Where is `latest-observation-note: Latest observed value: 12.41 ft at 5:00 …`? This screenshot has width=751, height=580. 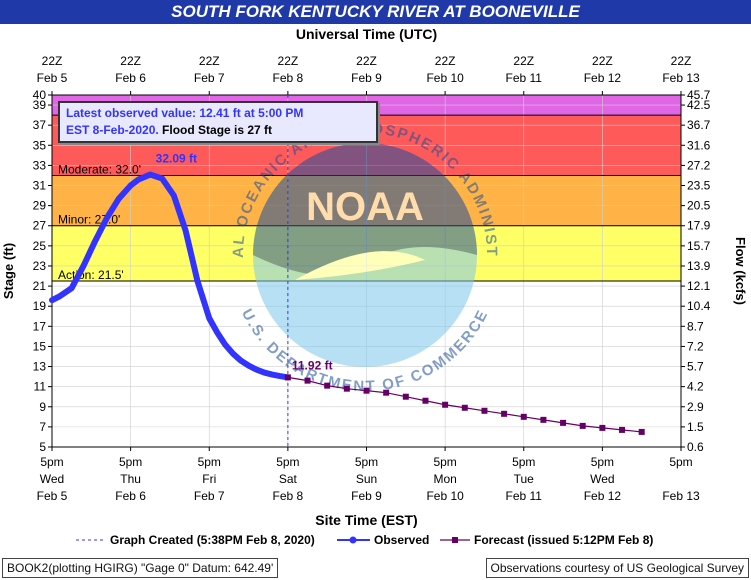
latest-observation-note: Latest observed value: 12.41 ft at 5:00 … is located at coordinates (218, 122).